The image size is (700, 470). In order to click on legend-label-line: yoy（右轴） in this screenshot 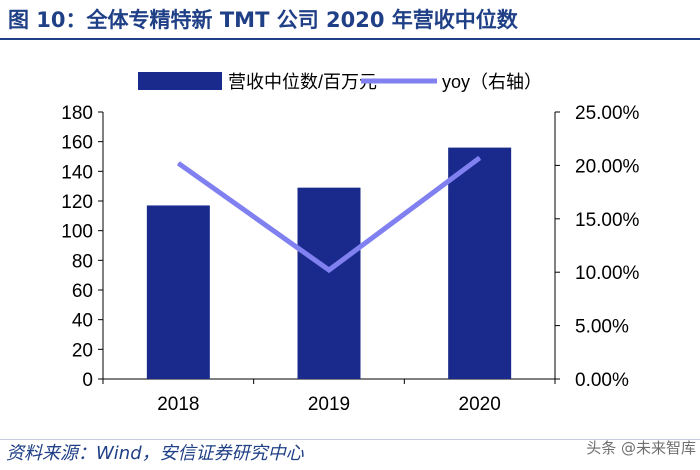, I will do `click(492, 82)`.